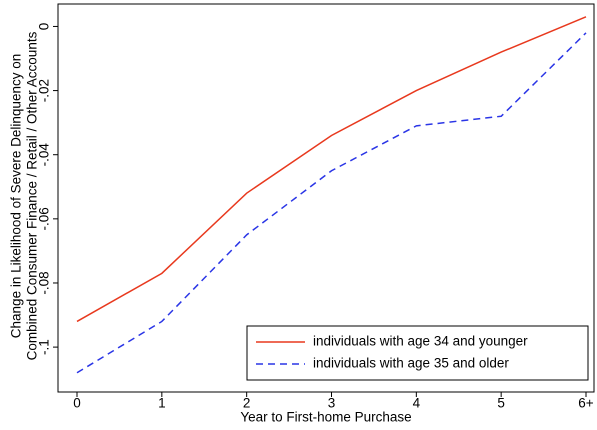 Image resolution: width=597 pixels, height=430 pixels. I want to click on y-tick-label: -.08, so click(44, 282).